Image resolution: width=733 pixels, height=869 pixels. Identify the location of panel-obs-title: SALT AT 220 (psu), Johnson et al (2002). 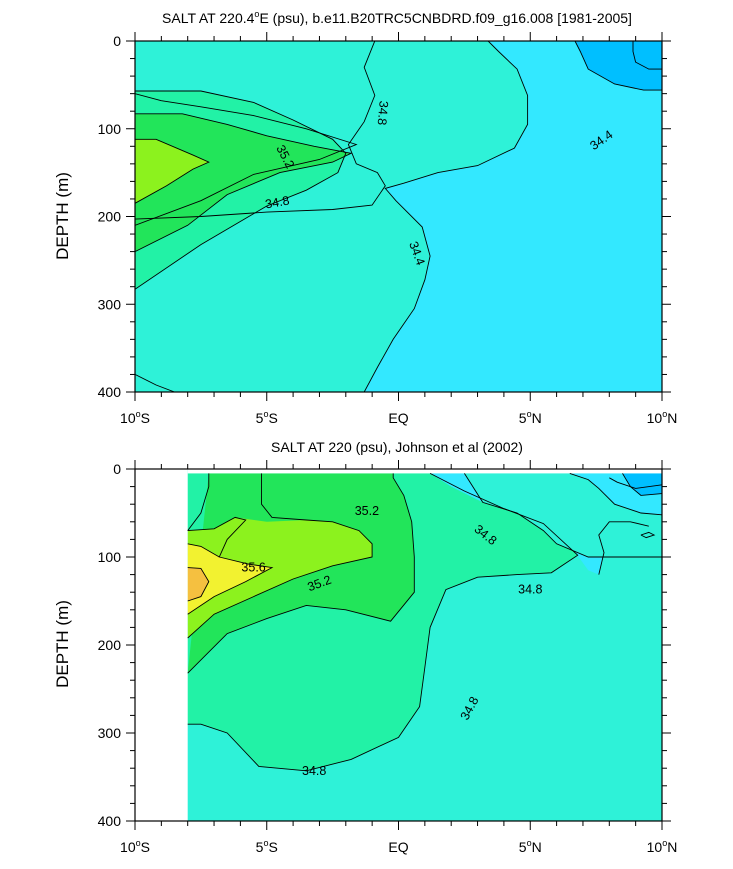
(397, 447).